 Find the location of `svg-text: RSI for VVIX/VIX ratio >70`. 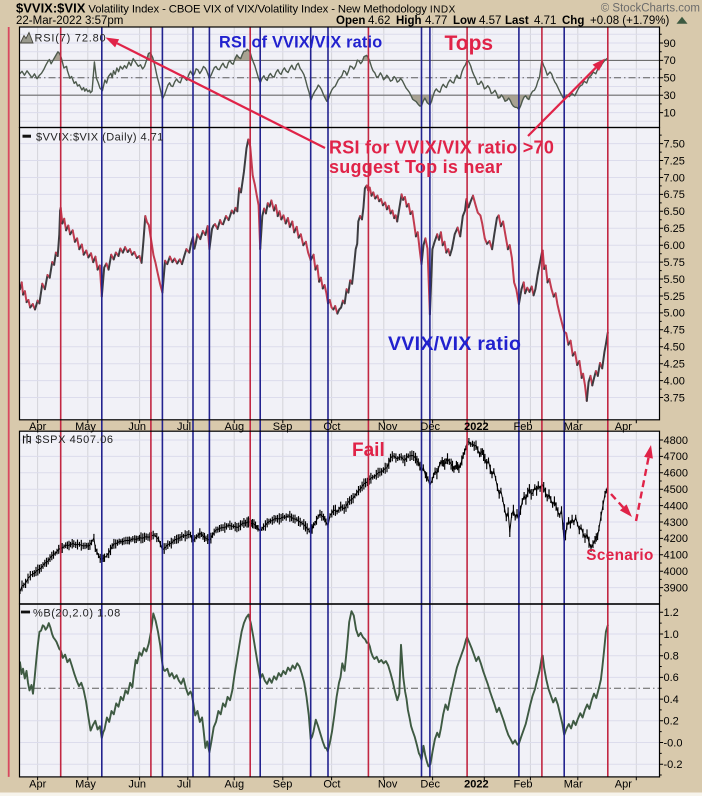

svg-text: RSI for VVIX/VIX ratio >70 is located at coordinates (441, 148).